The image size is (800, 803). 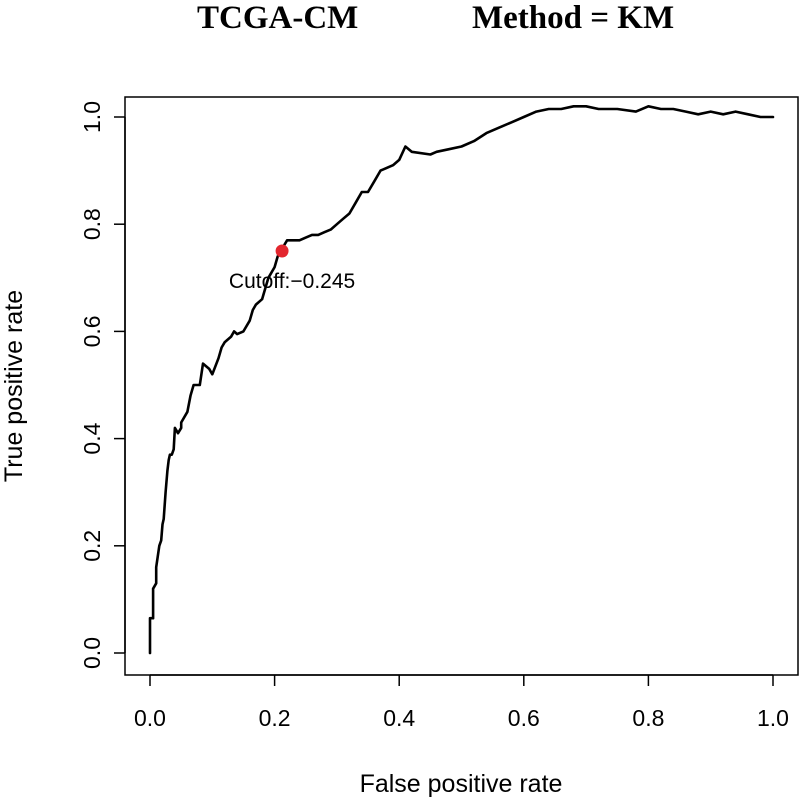 I want to click on cutoff-label: Cutoff:−0.245, so click(x=292, y=281).